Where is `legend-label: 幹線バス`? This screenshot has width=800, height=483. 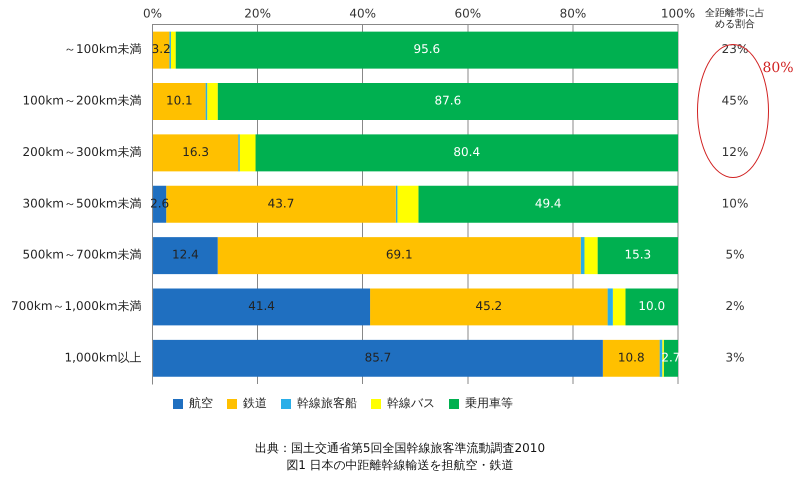
legend-label: 幹線バス is located at coordinates (411, 403).